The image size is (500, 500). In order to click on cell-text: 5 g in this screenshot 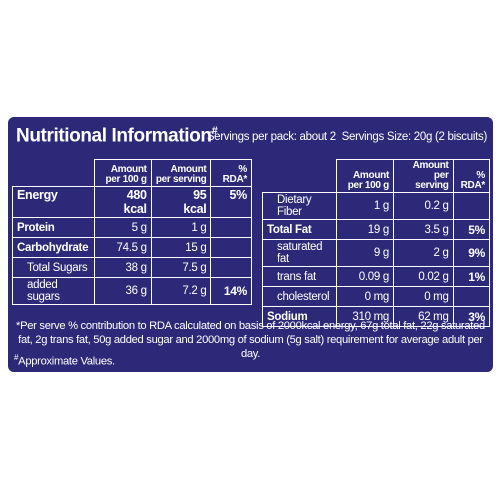, I will do `click(139, 227)`.